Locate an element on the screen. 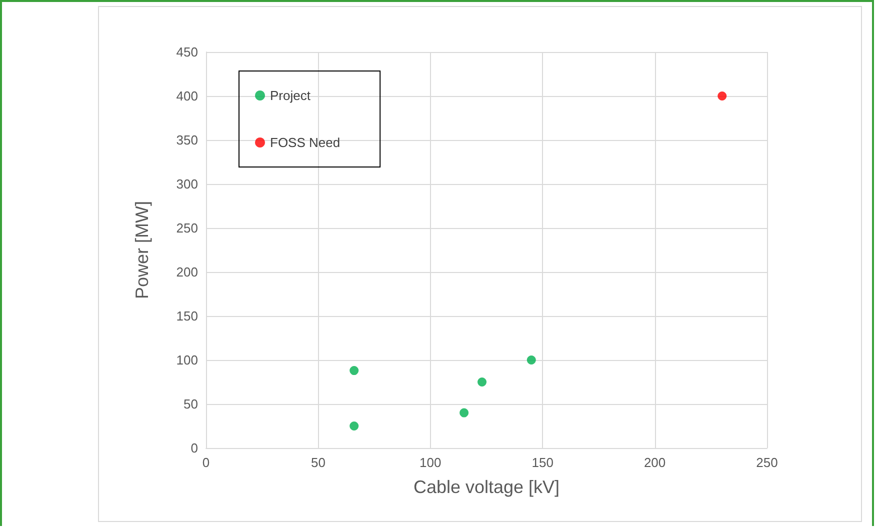  legend-label: Project is located at coordinates (290, 95).